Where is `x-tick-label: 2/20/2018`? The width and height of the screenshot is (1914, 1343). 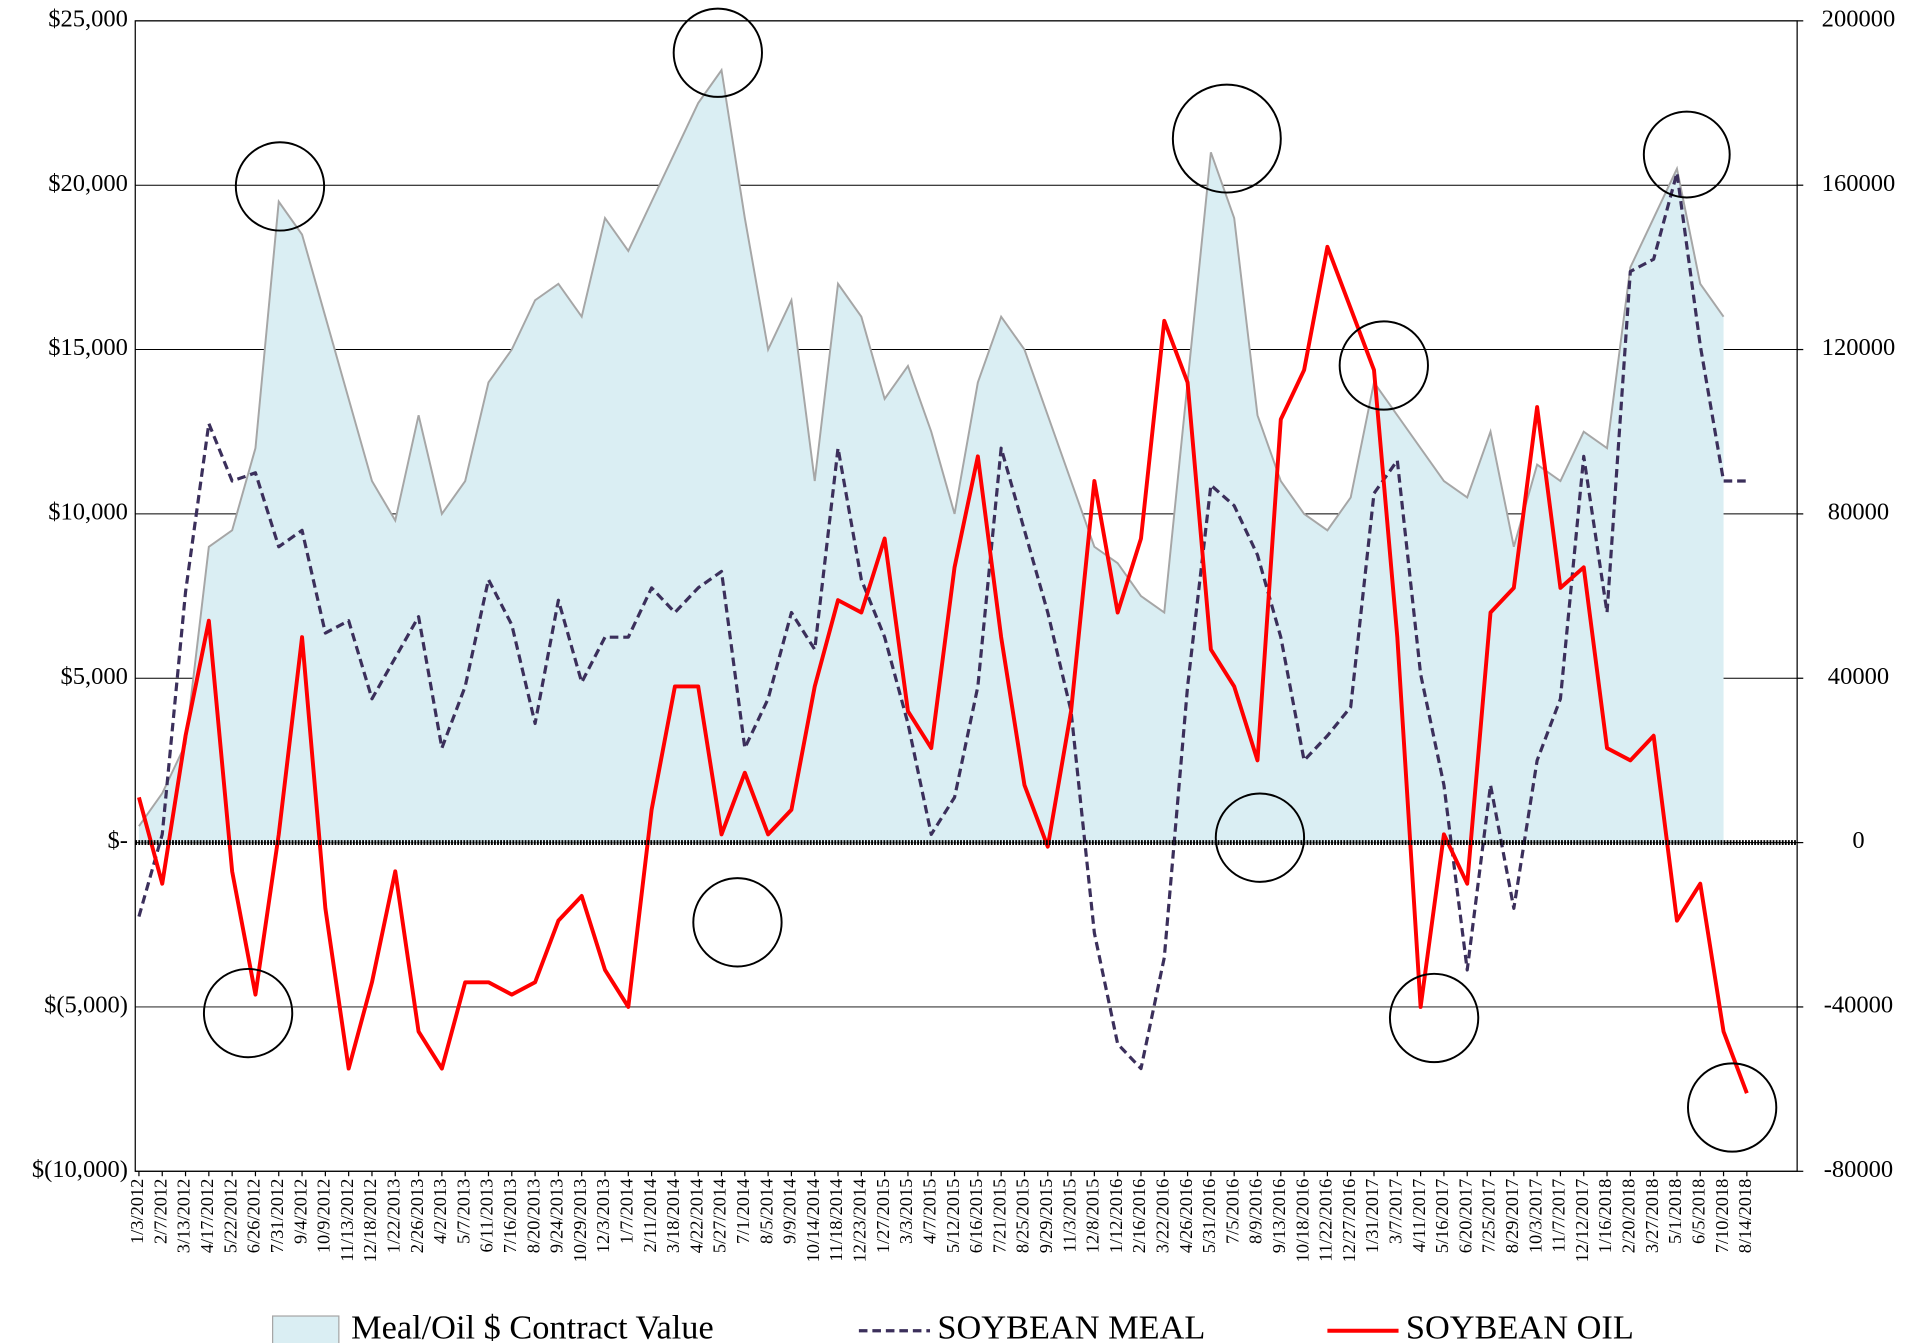 x-tick-label: 2/20/2018 is located at coordinates (1629, 1216).